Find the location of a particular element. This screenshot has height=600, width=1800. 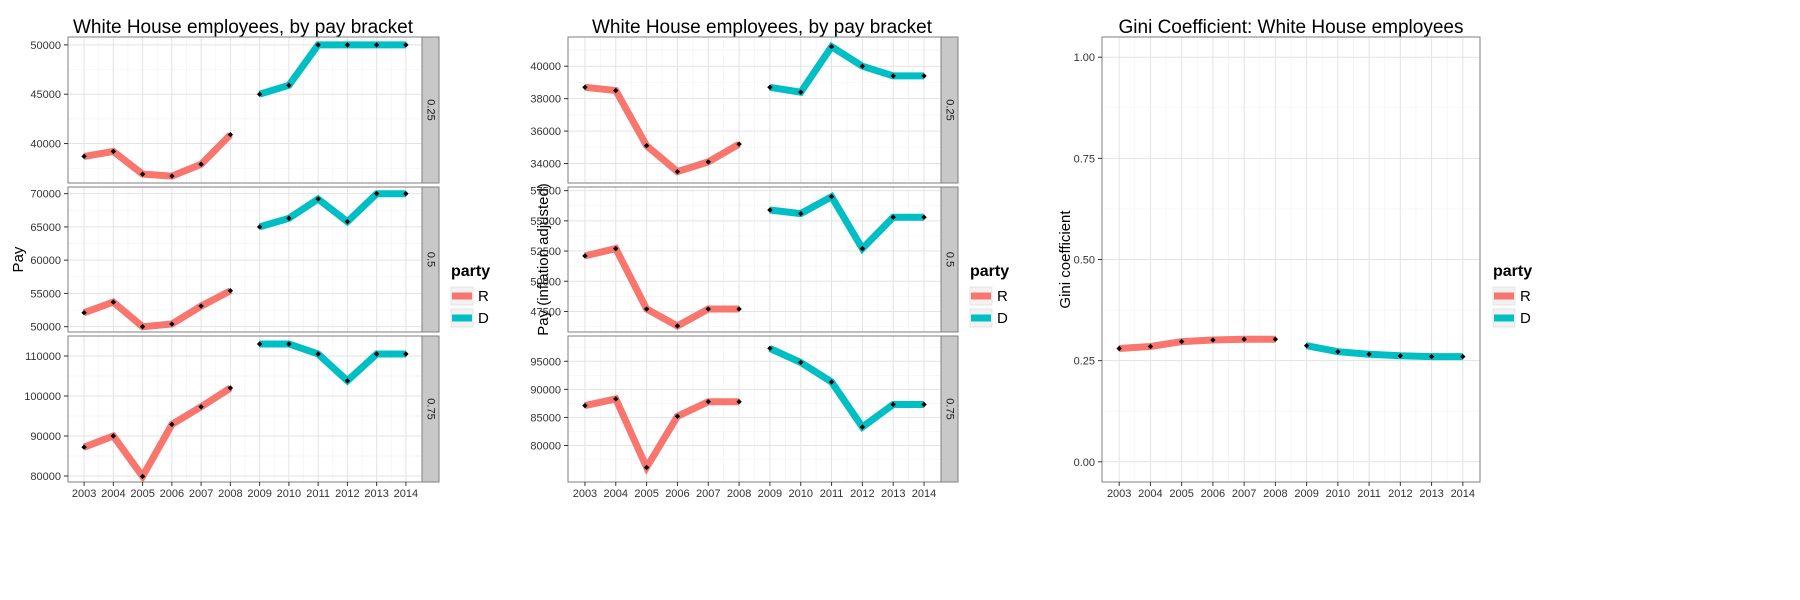

x-tick-label: 2010 is located at coordinates (1338, 494).